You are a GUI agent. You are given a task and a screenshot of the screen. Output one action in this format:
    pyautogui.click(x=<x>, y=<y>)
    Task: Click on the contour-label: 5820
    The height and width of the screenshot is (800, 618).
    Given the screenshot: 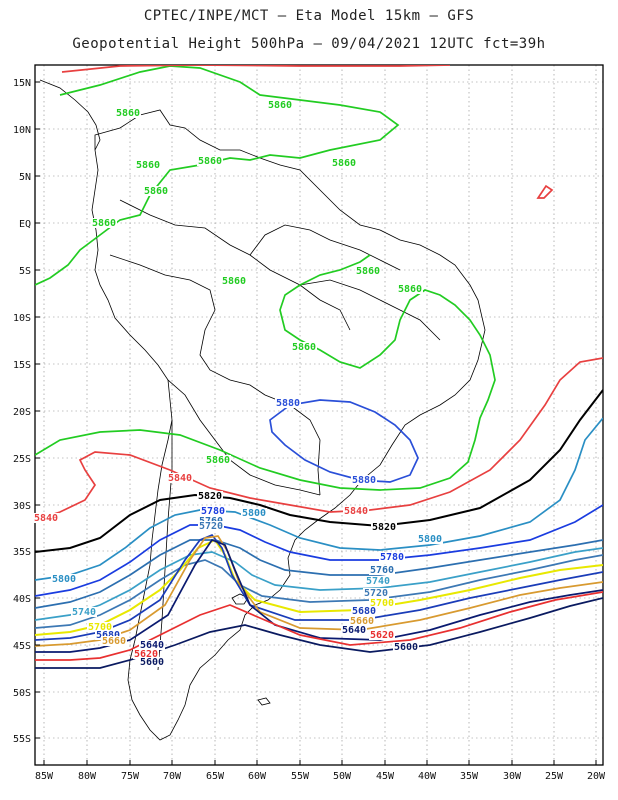 What is the action you would take?
    pyautogui.click(x=384, y=527)
    